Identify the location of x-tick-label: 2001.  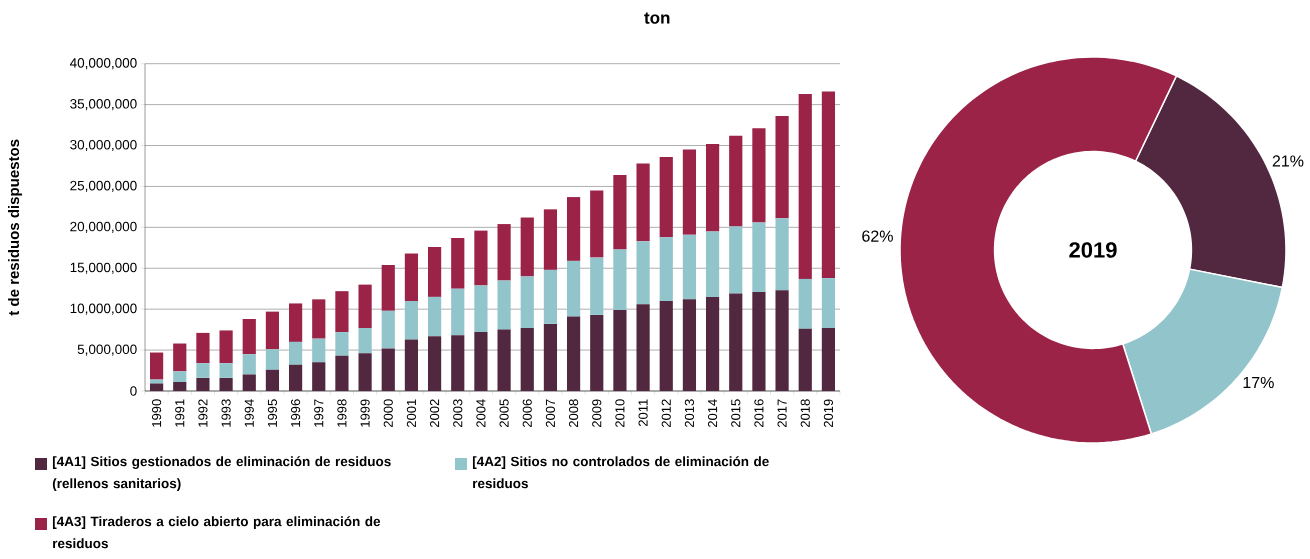
(411, 413).